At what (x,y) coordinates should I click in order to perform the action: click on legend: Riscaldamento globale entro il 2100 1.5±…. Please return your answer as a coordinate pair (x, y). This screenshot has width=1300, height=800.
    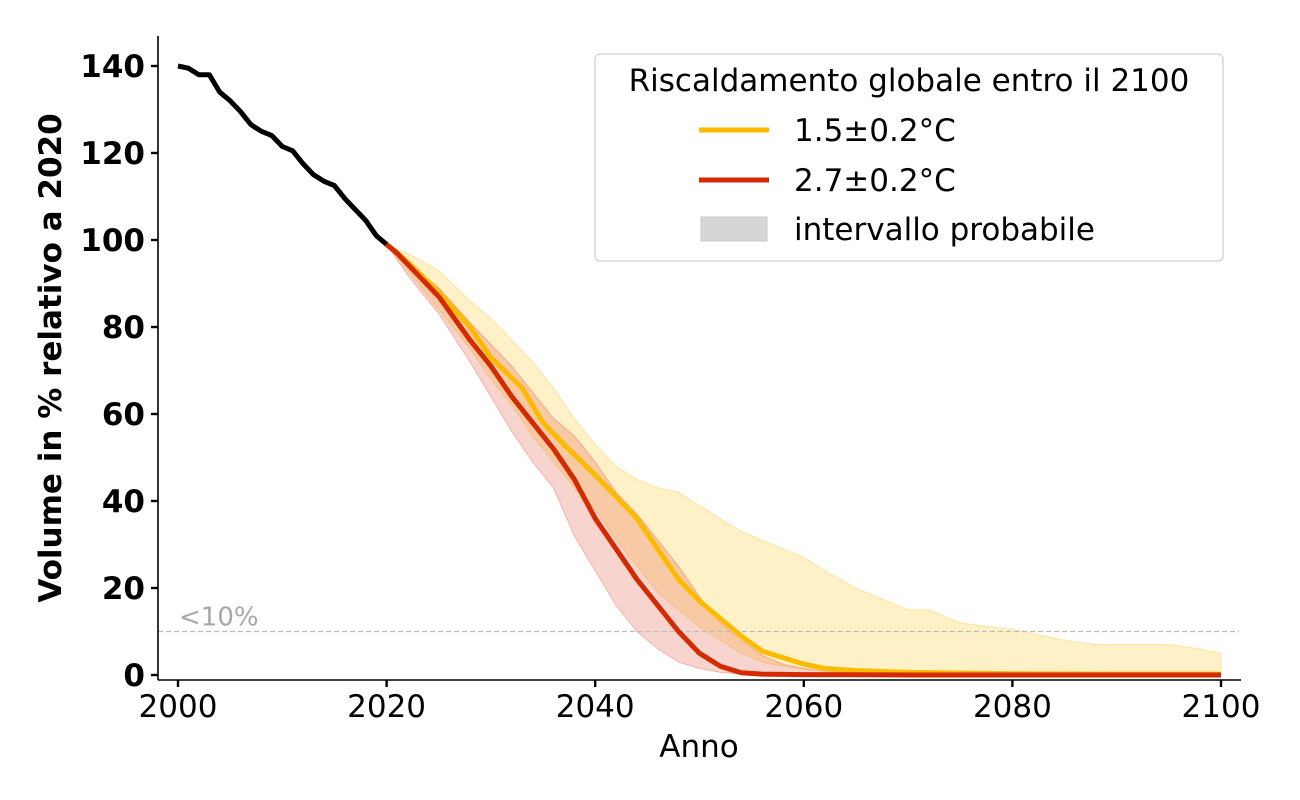
    Looking at the image, I should click on (909, 157).